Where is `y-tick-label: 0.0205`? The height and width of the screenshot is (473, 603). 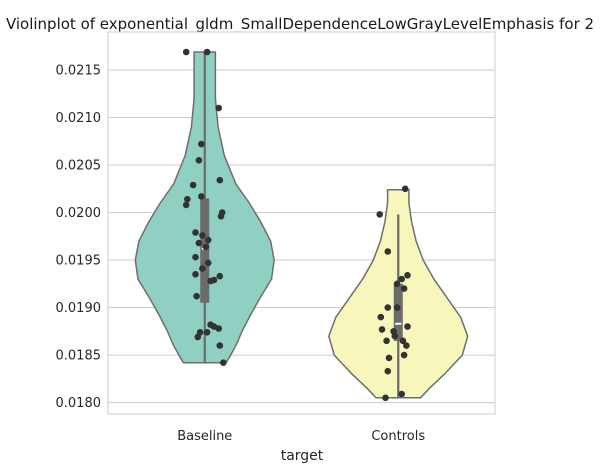
y-tick-label: 0.0205 is located at coordinates (79, 166).